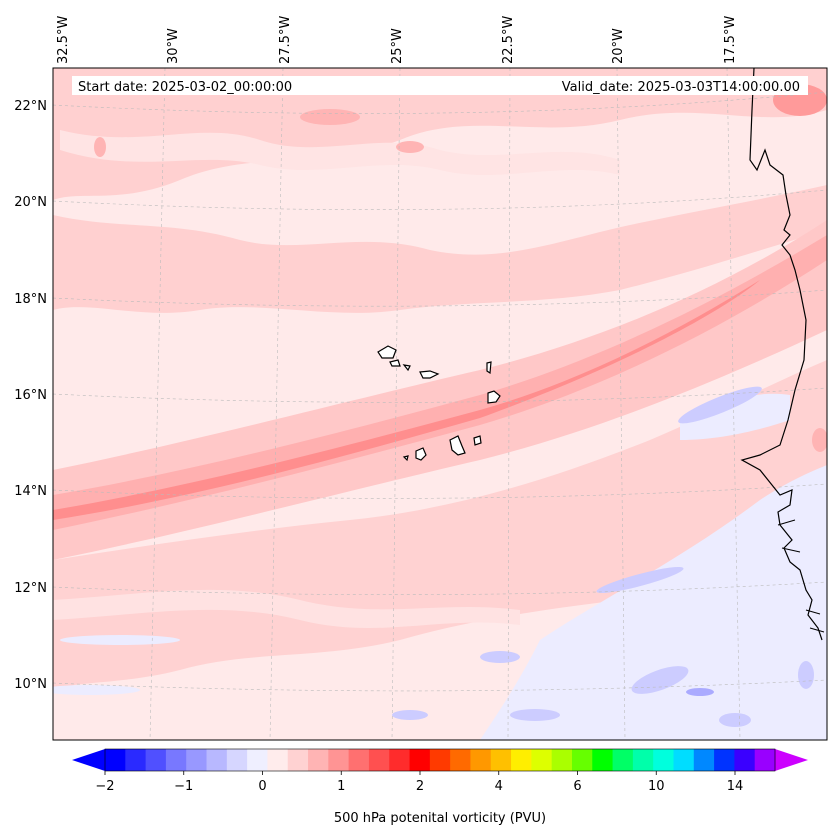 The image size is (837, 836). What do you see at coordinates (420, 786) in the screenshot?
I see `colorbar-tick-label: 2` at bounding box center [420, 786].